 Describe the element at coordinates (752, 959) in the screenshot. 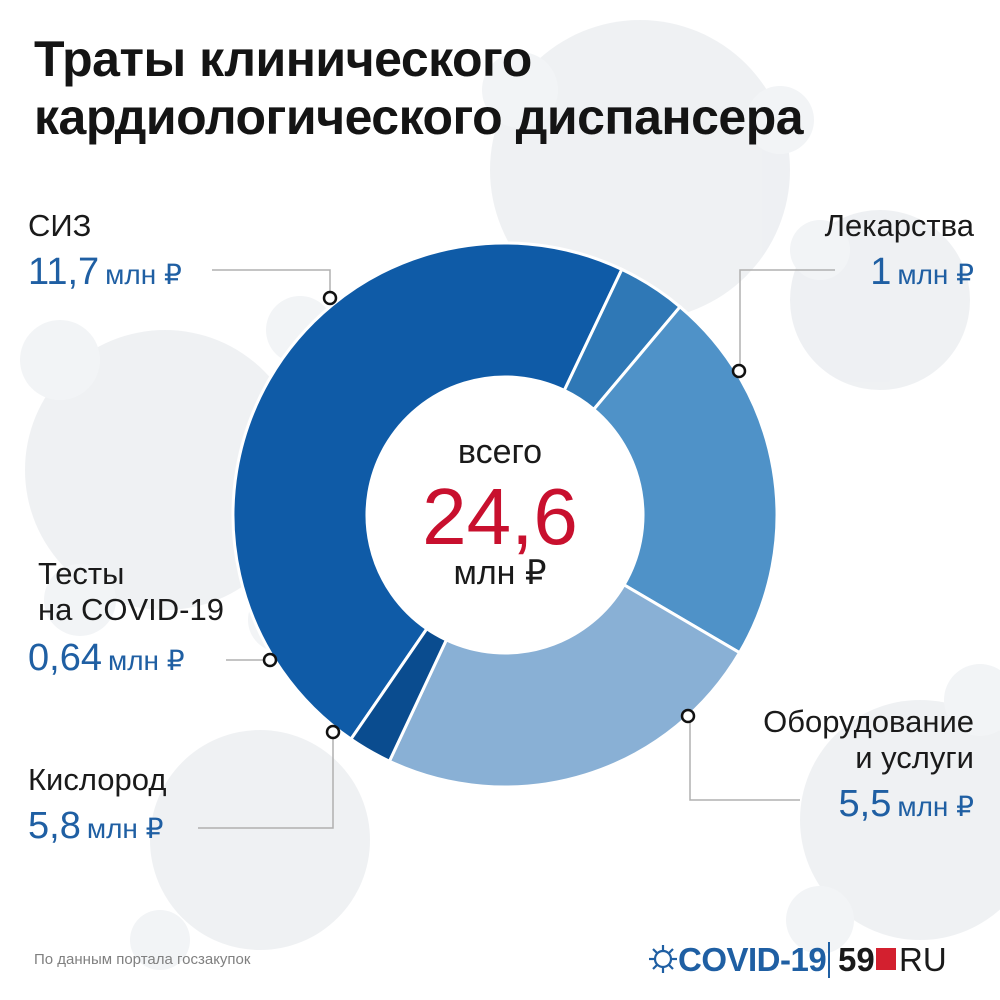

I see `brand-covid-text: COVID-19` at that location.